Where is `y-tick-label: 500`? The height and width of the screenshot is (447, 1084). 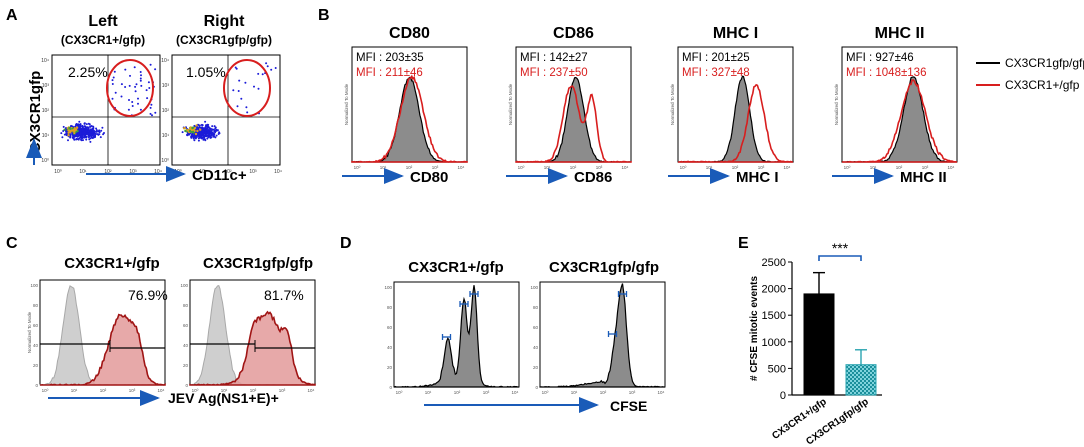 y-tick-label: 500 is located at coordinates (777, 369).